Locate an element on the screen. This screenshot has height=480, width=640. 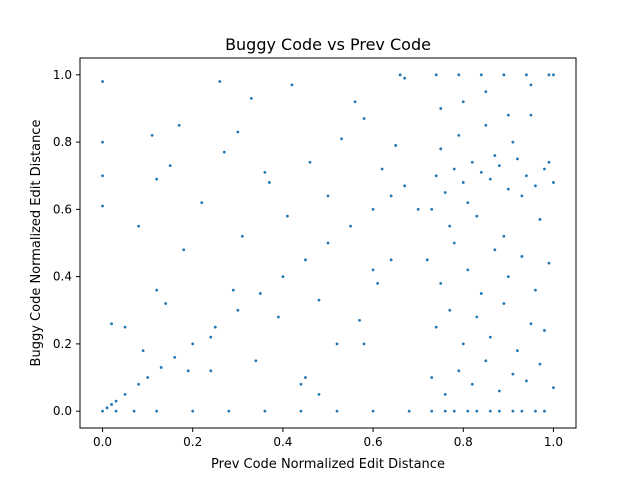
y-tick-label: 1.0 is located at coordinates (62, 75).